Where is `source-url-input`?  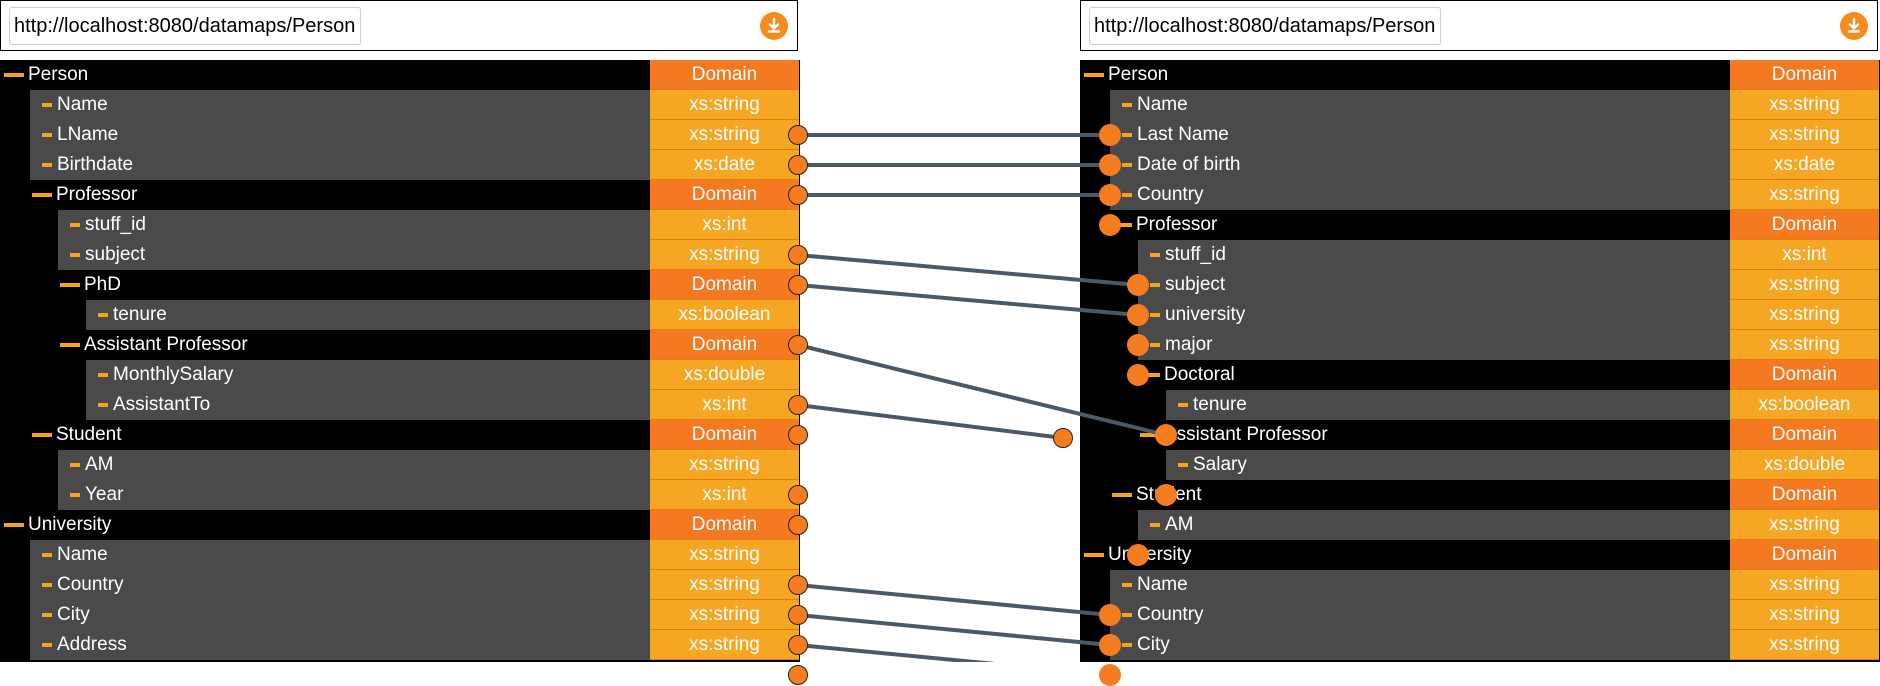 source-url-input is located at coordinates (185, 26).